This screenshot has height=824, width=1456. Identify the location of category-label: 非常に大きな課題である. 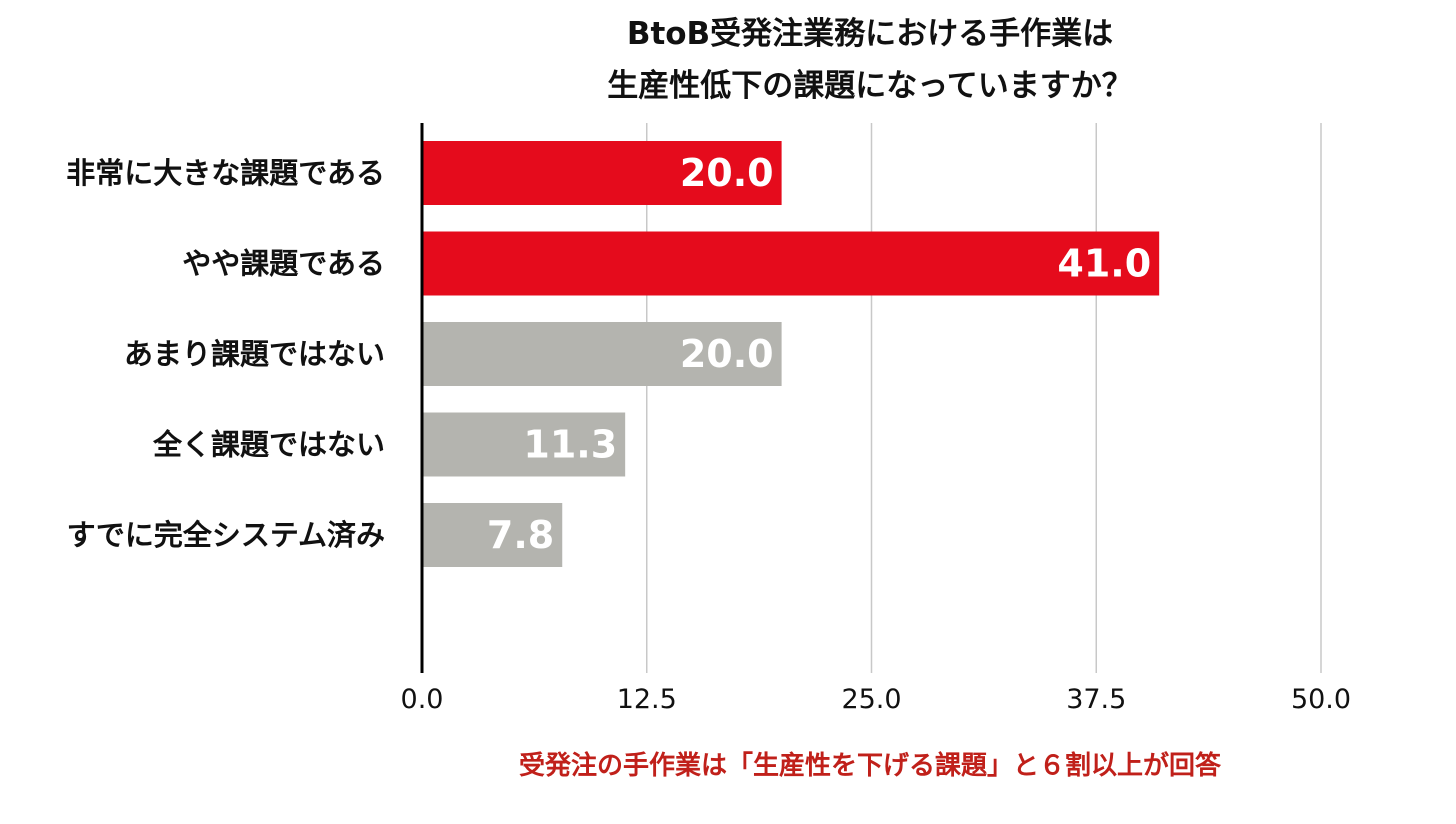
(225, 173).